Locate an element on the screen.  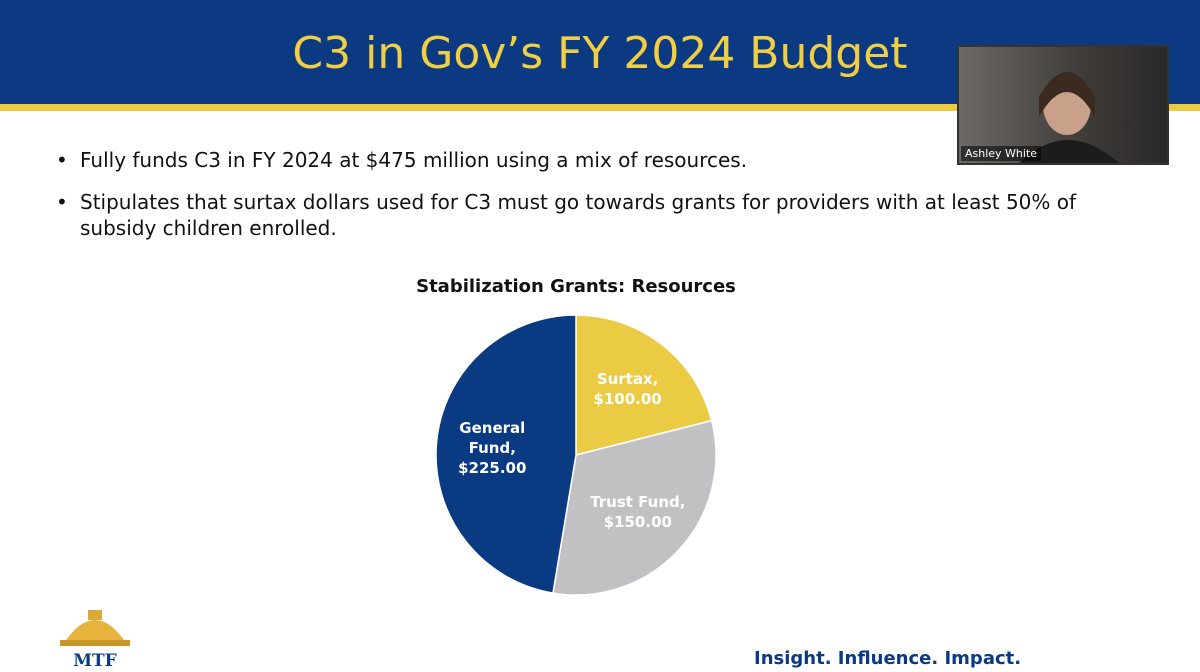
participant is located at coordinates (1069, 117).